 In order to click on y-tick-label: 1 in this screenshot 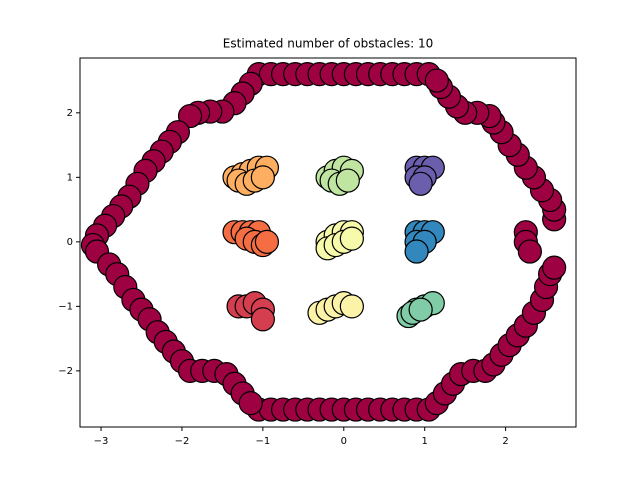, I will do `click(70, 177)`.